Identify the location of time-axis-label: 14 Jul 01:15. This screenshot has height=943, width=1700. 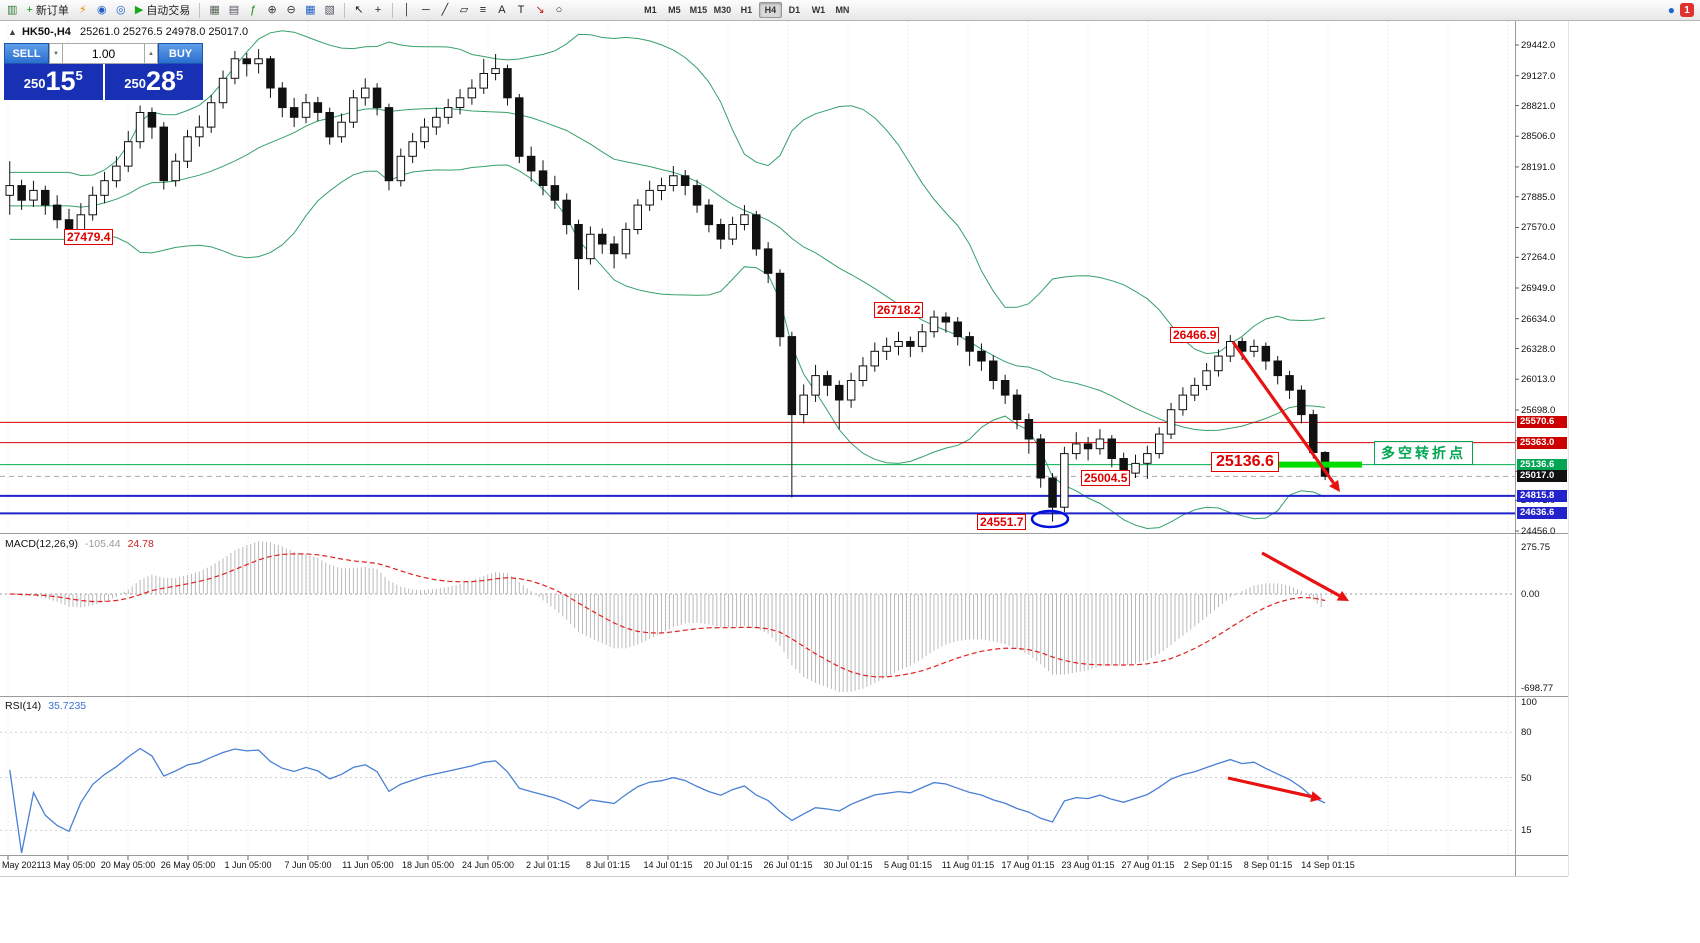
(668, 865).